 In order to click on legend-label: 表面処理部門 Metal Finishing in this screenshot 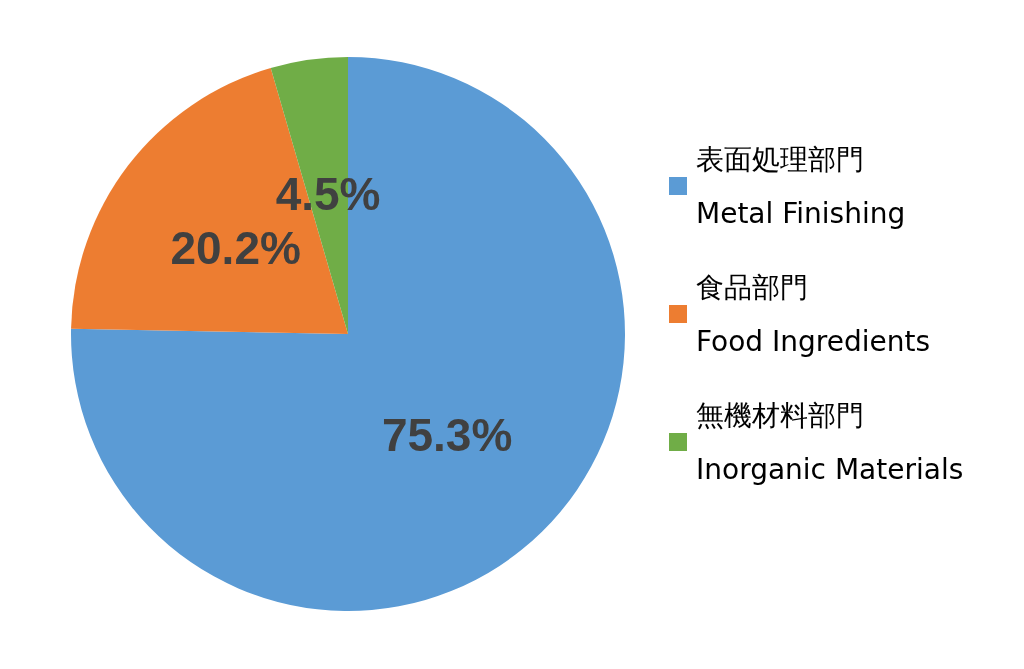, I will do `click(801, 186)`.